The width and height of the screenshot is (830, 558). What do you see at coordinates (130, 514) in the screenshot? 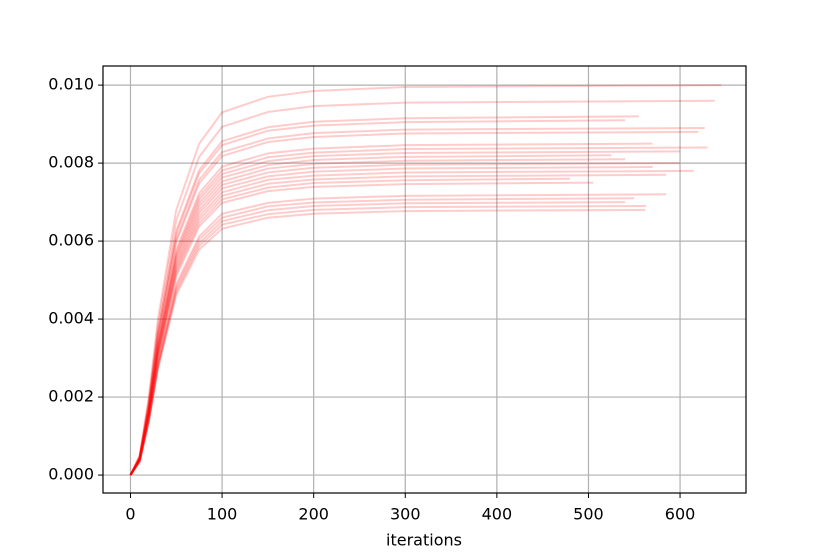
I see `x-tick-label: 0` at bounding box center [130, 514].